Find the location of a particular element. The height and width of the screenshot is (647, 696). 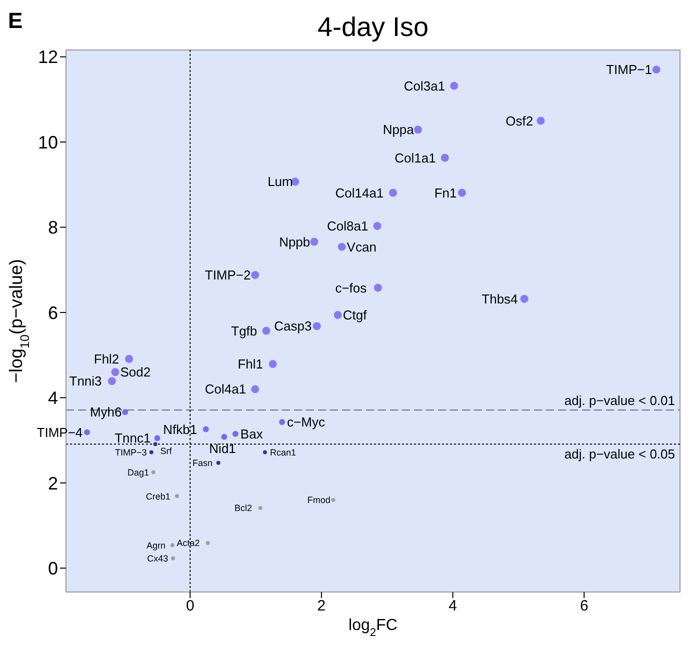

annotation: Tnni3 is located at coordinates (85, 381).